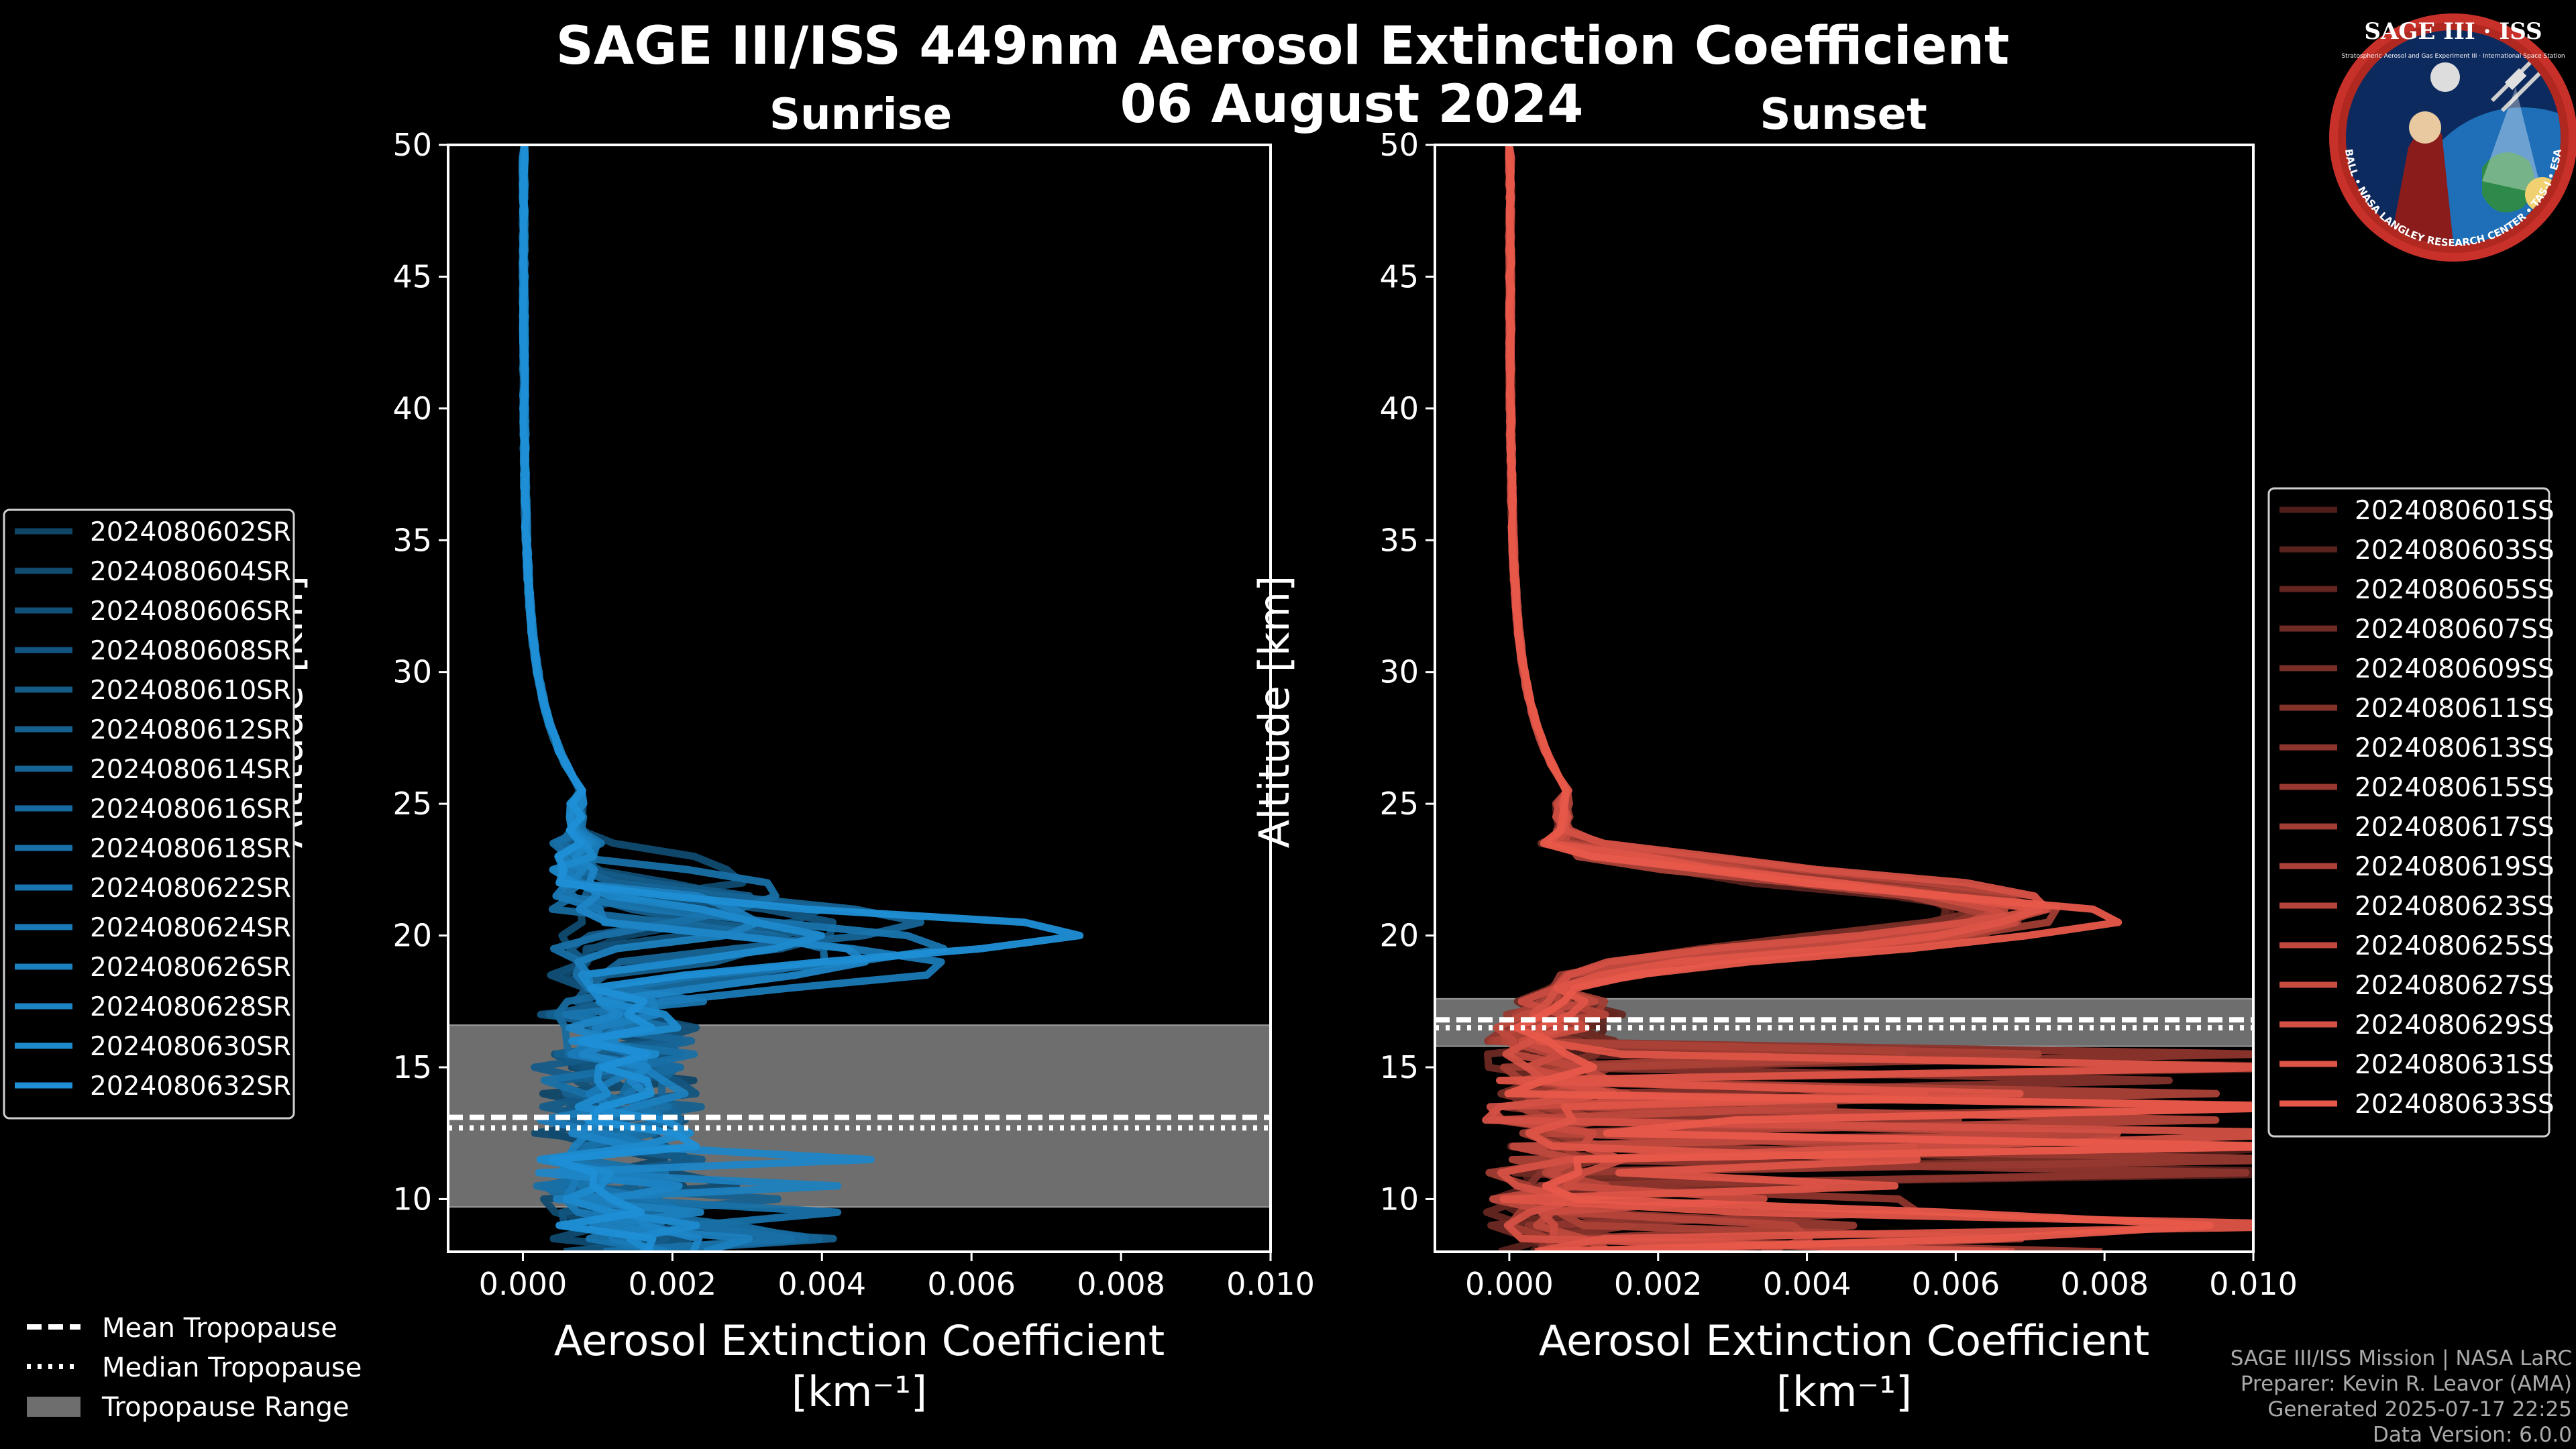 Image resolution: width=2576 pixels, height=1449 pixels. I want to click on legend-entry: 2024080619SS, so click(2455, 867).